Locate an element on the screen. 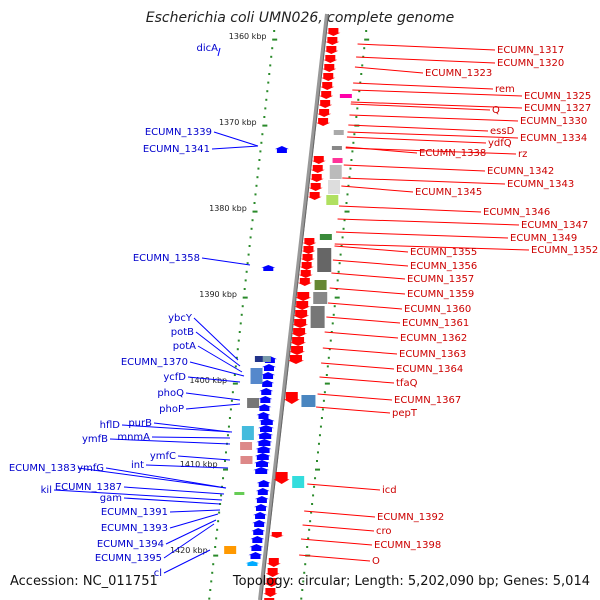 The width and height of the screenshot is (600, 600). gene-label-plus: ECUMN_1361 is located at coordinates (435, 323).